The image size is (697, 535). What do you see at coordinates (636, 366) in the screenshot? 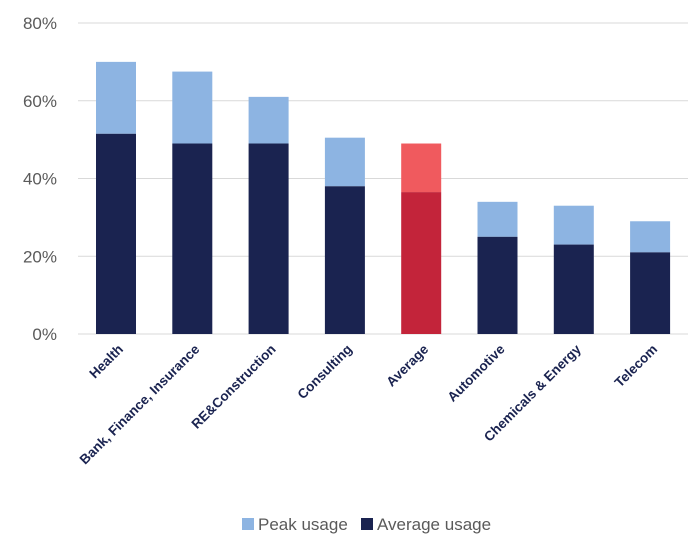
I see `x-tick-label: Telecom` at bounding box center [636, 366].